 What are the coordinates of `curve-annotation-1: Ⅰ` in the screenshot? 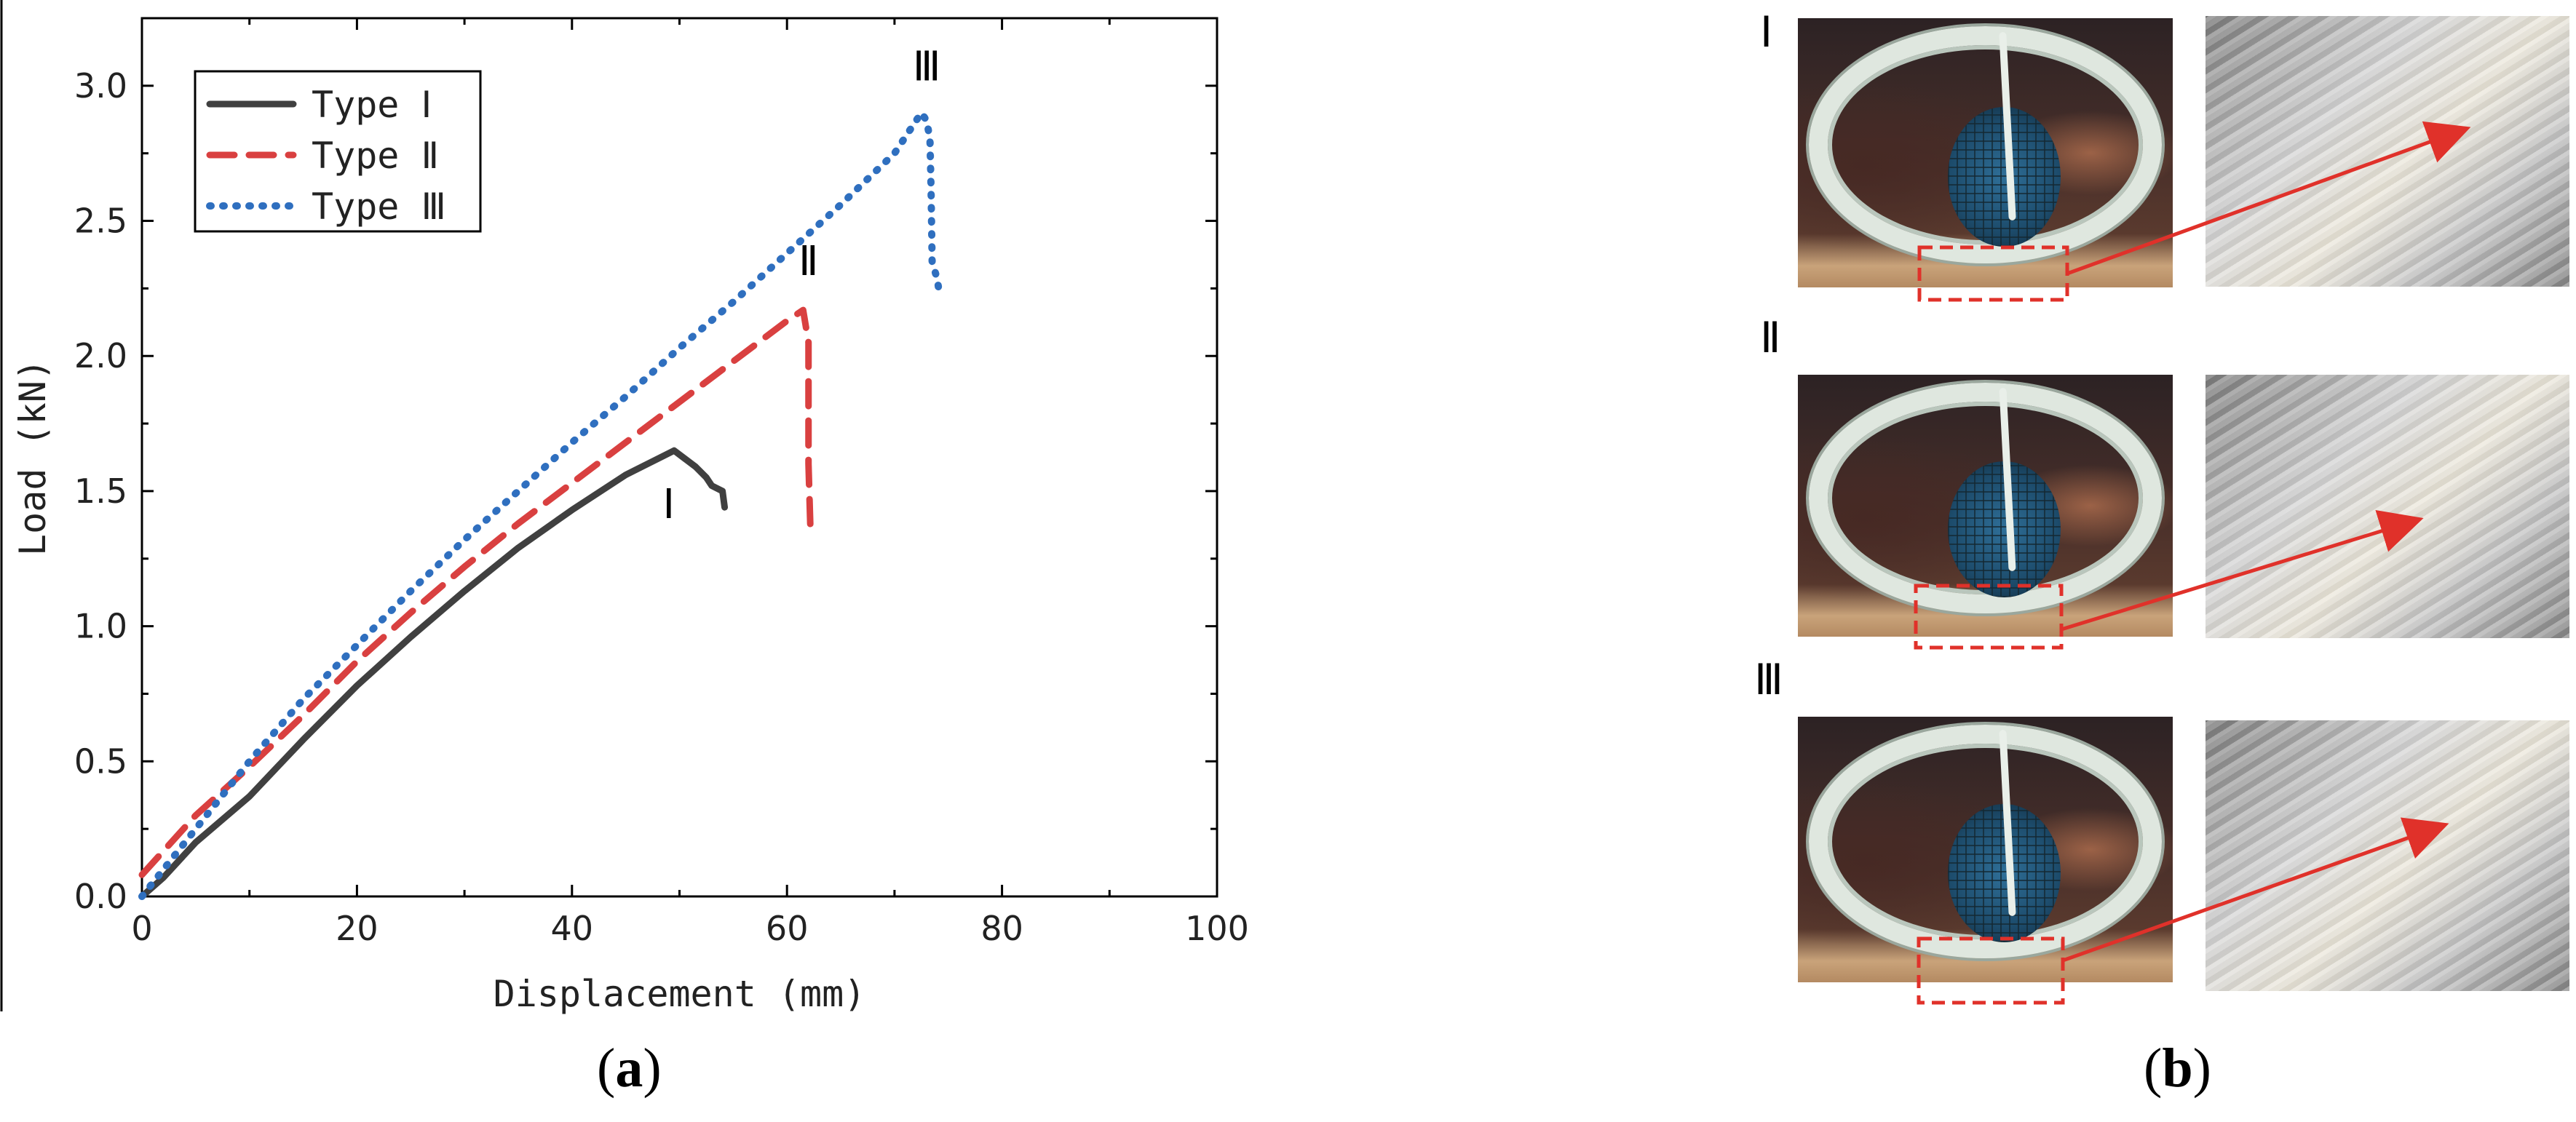 It's located at (668, 505).